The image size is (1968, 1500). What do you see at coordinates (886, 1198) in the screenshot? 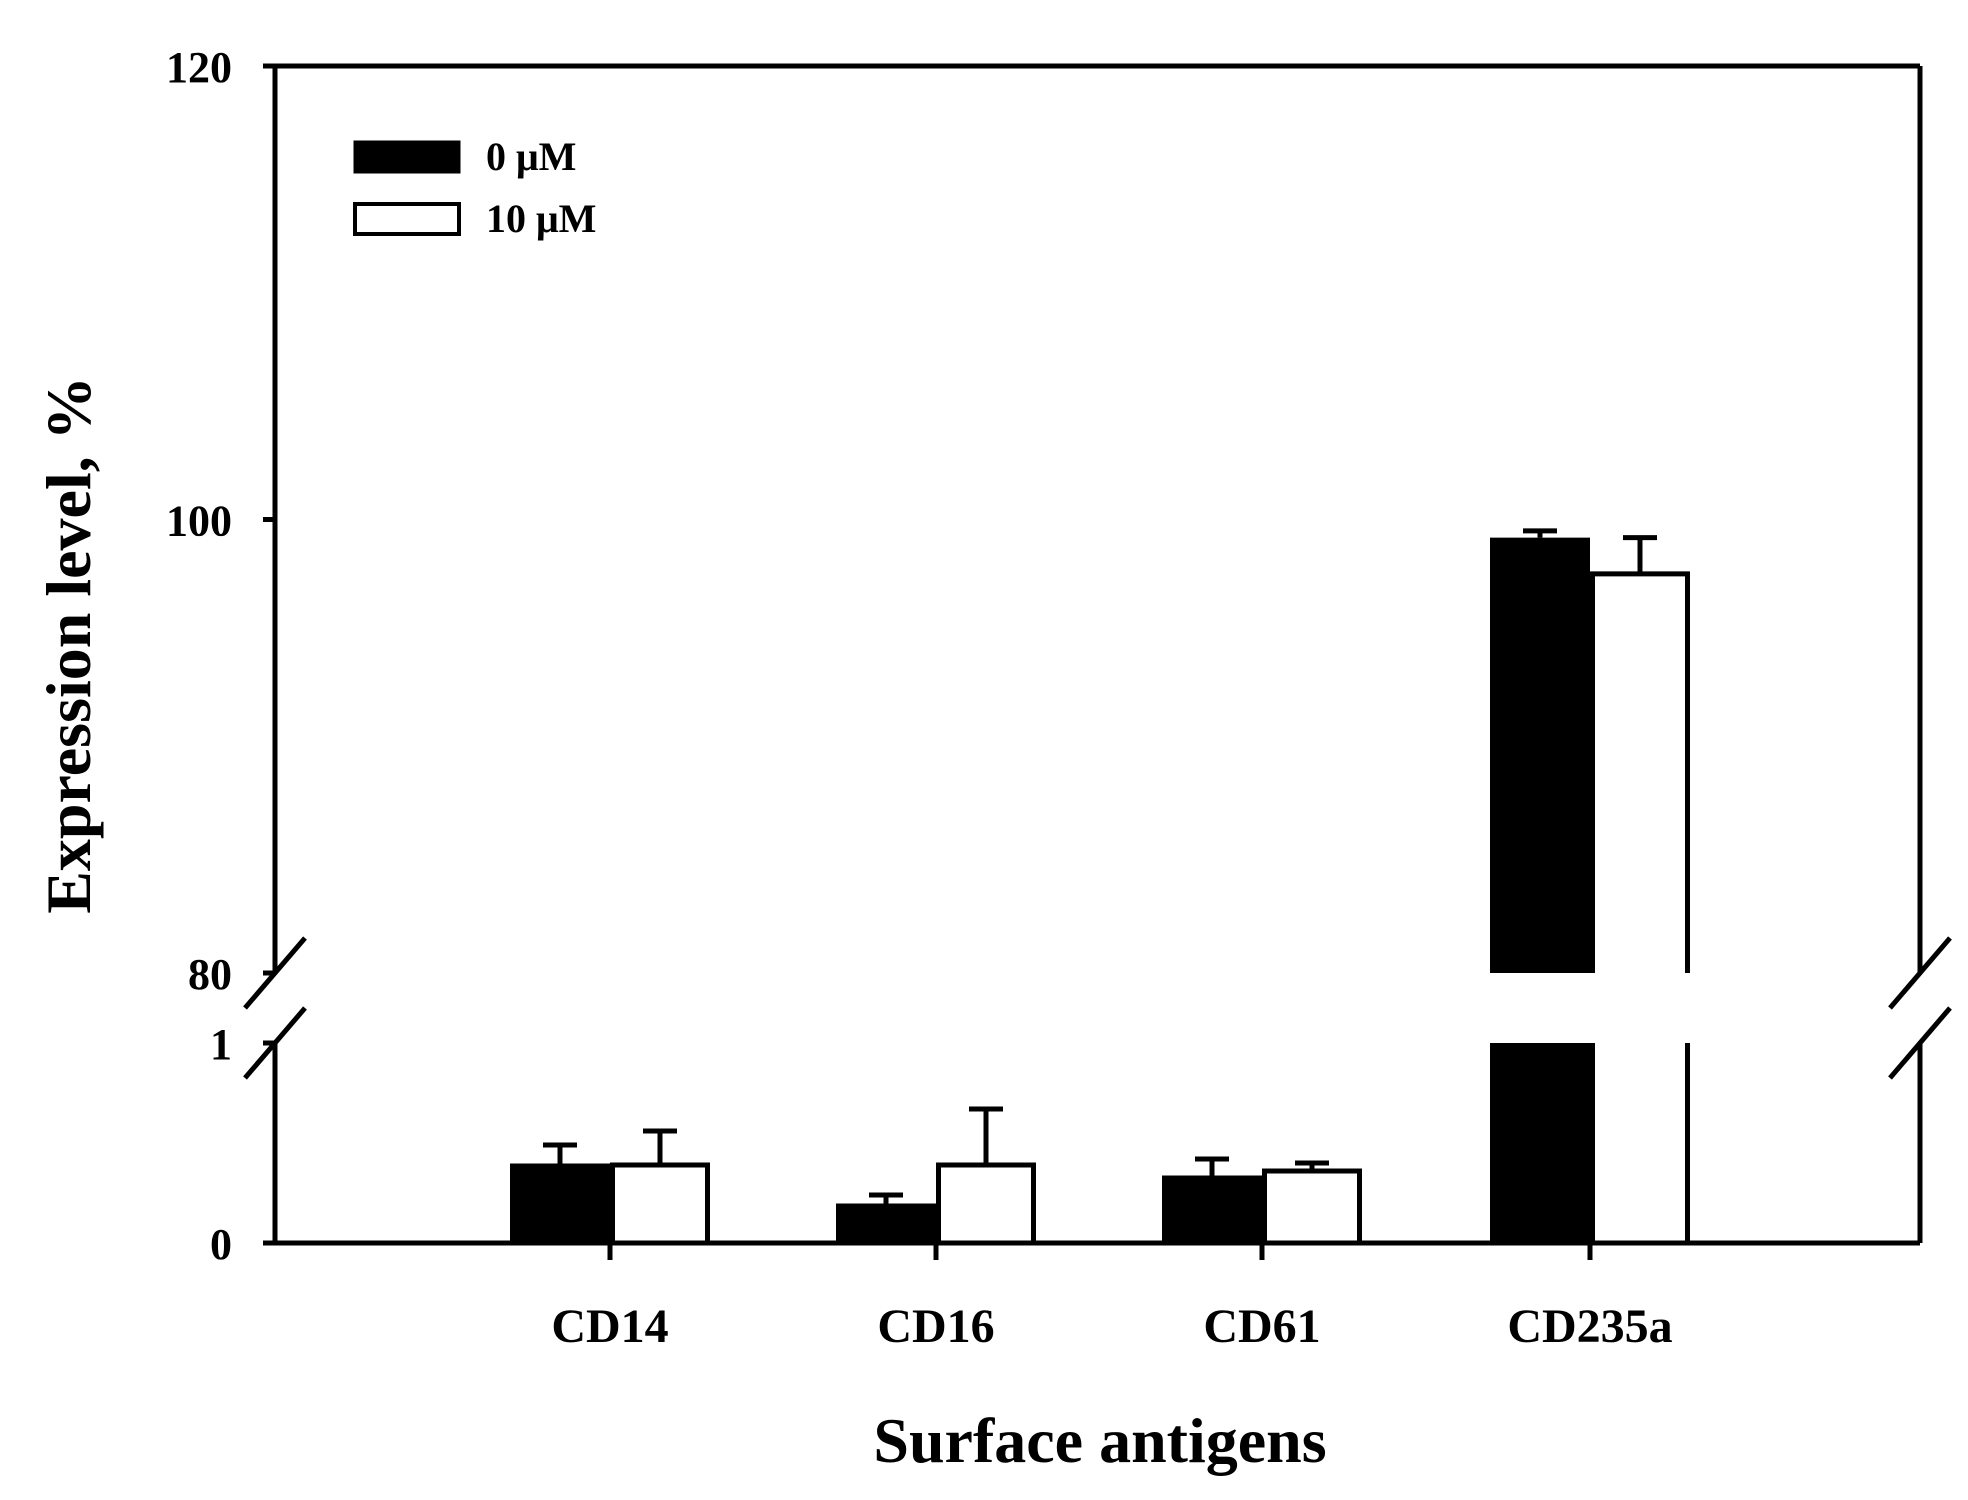
I see `error-bar-CD16-0uM` at bounding box center [886, 1198].